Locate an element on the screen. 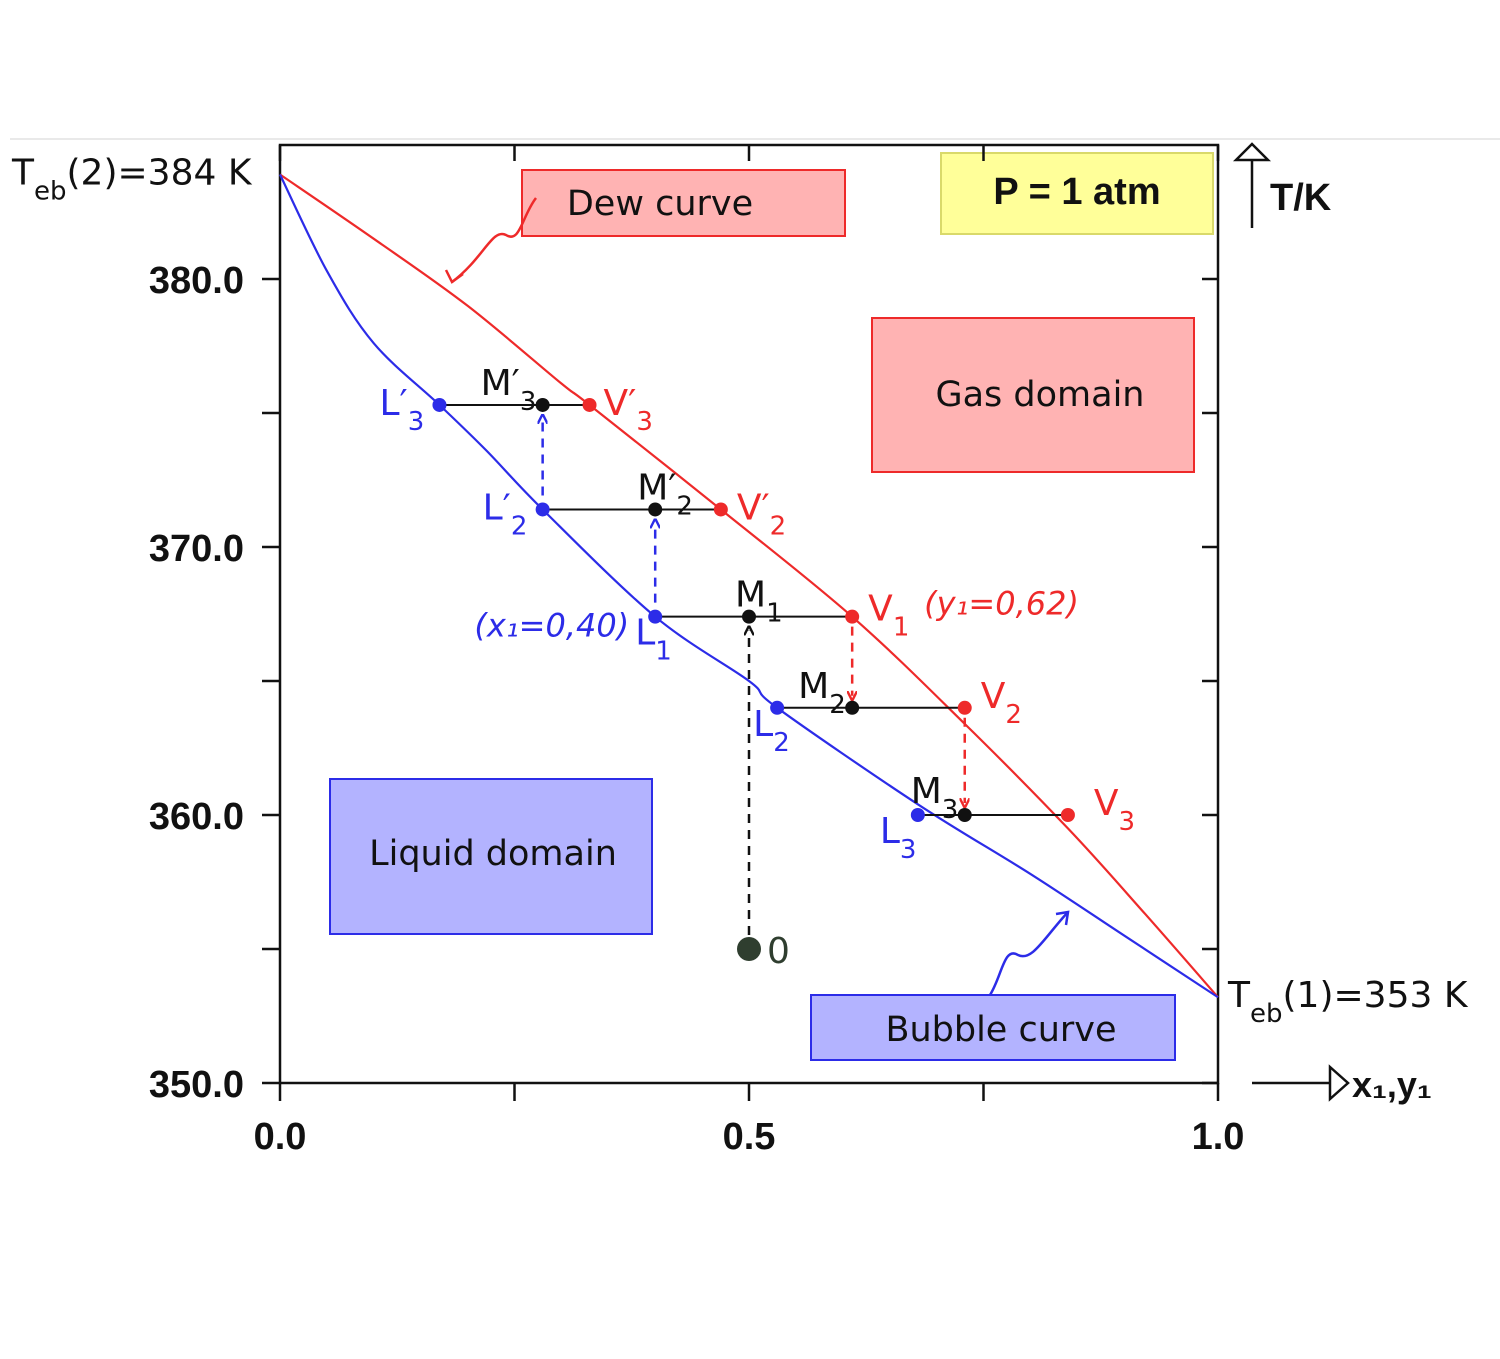  dew-curve-label-box is located at coordinates (683, 203).